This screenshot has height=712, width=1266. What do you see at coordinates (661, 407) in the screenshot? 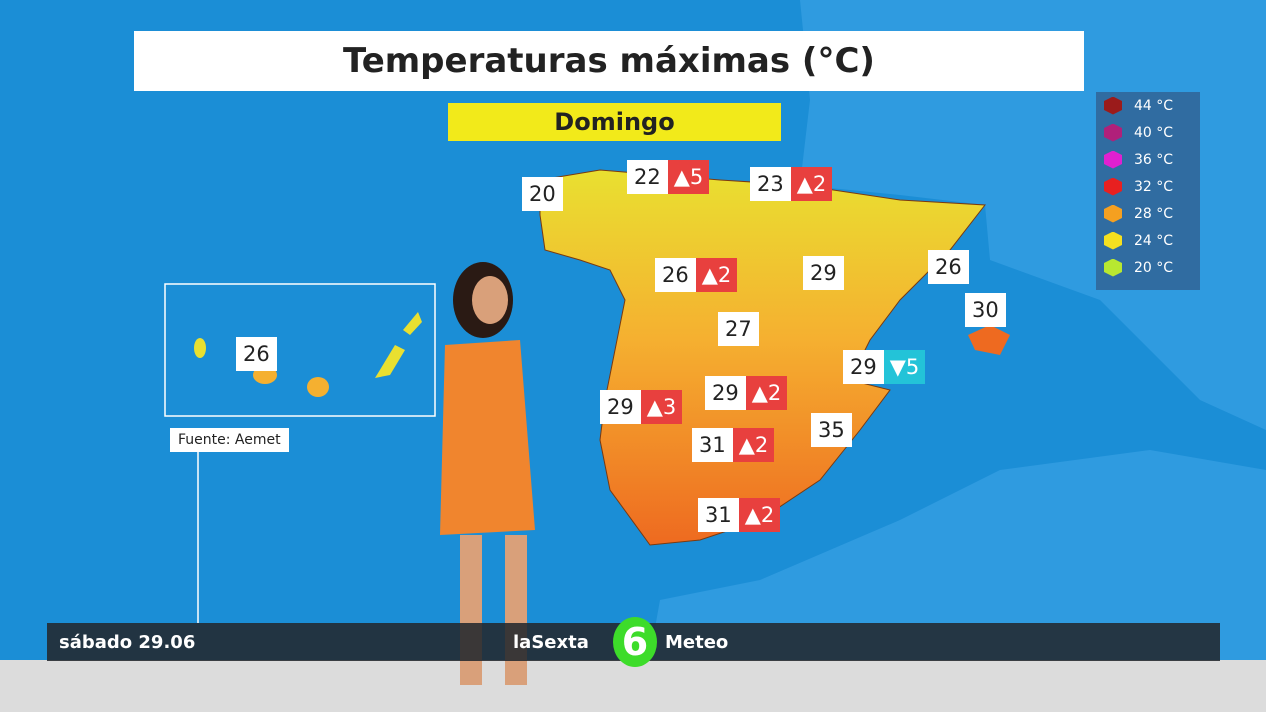
I see `change: ▲3` at bounding box center [661, 407].